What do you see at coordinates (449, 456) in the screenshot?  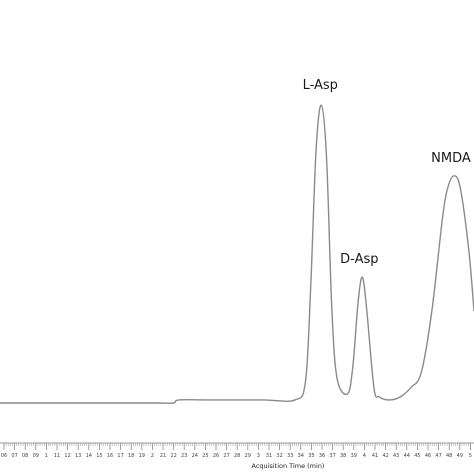 I see `x-tick-label: 48` at bounding box center [449, 456].